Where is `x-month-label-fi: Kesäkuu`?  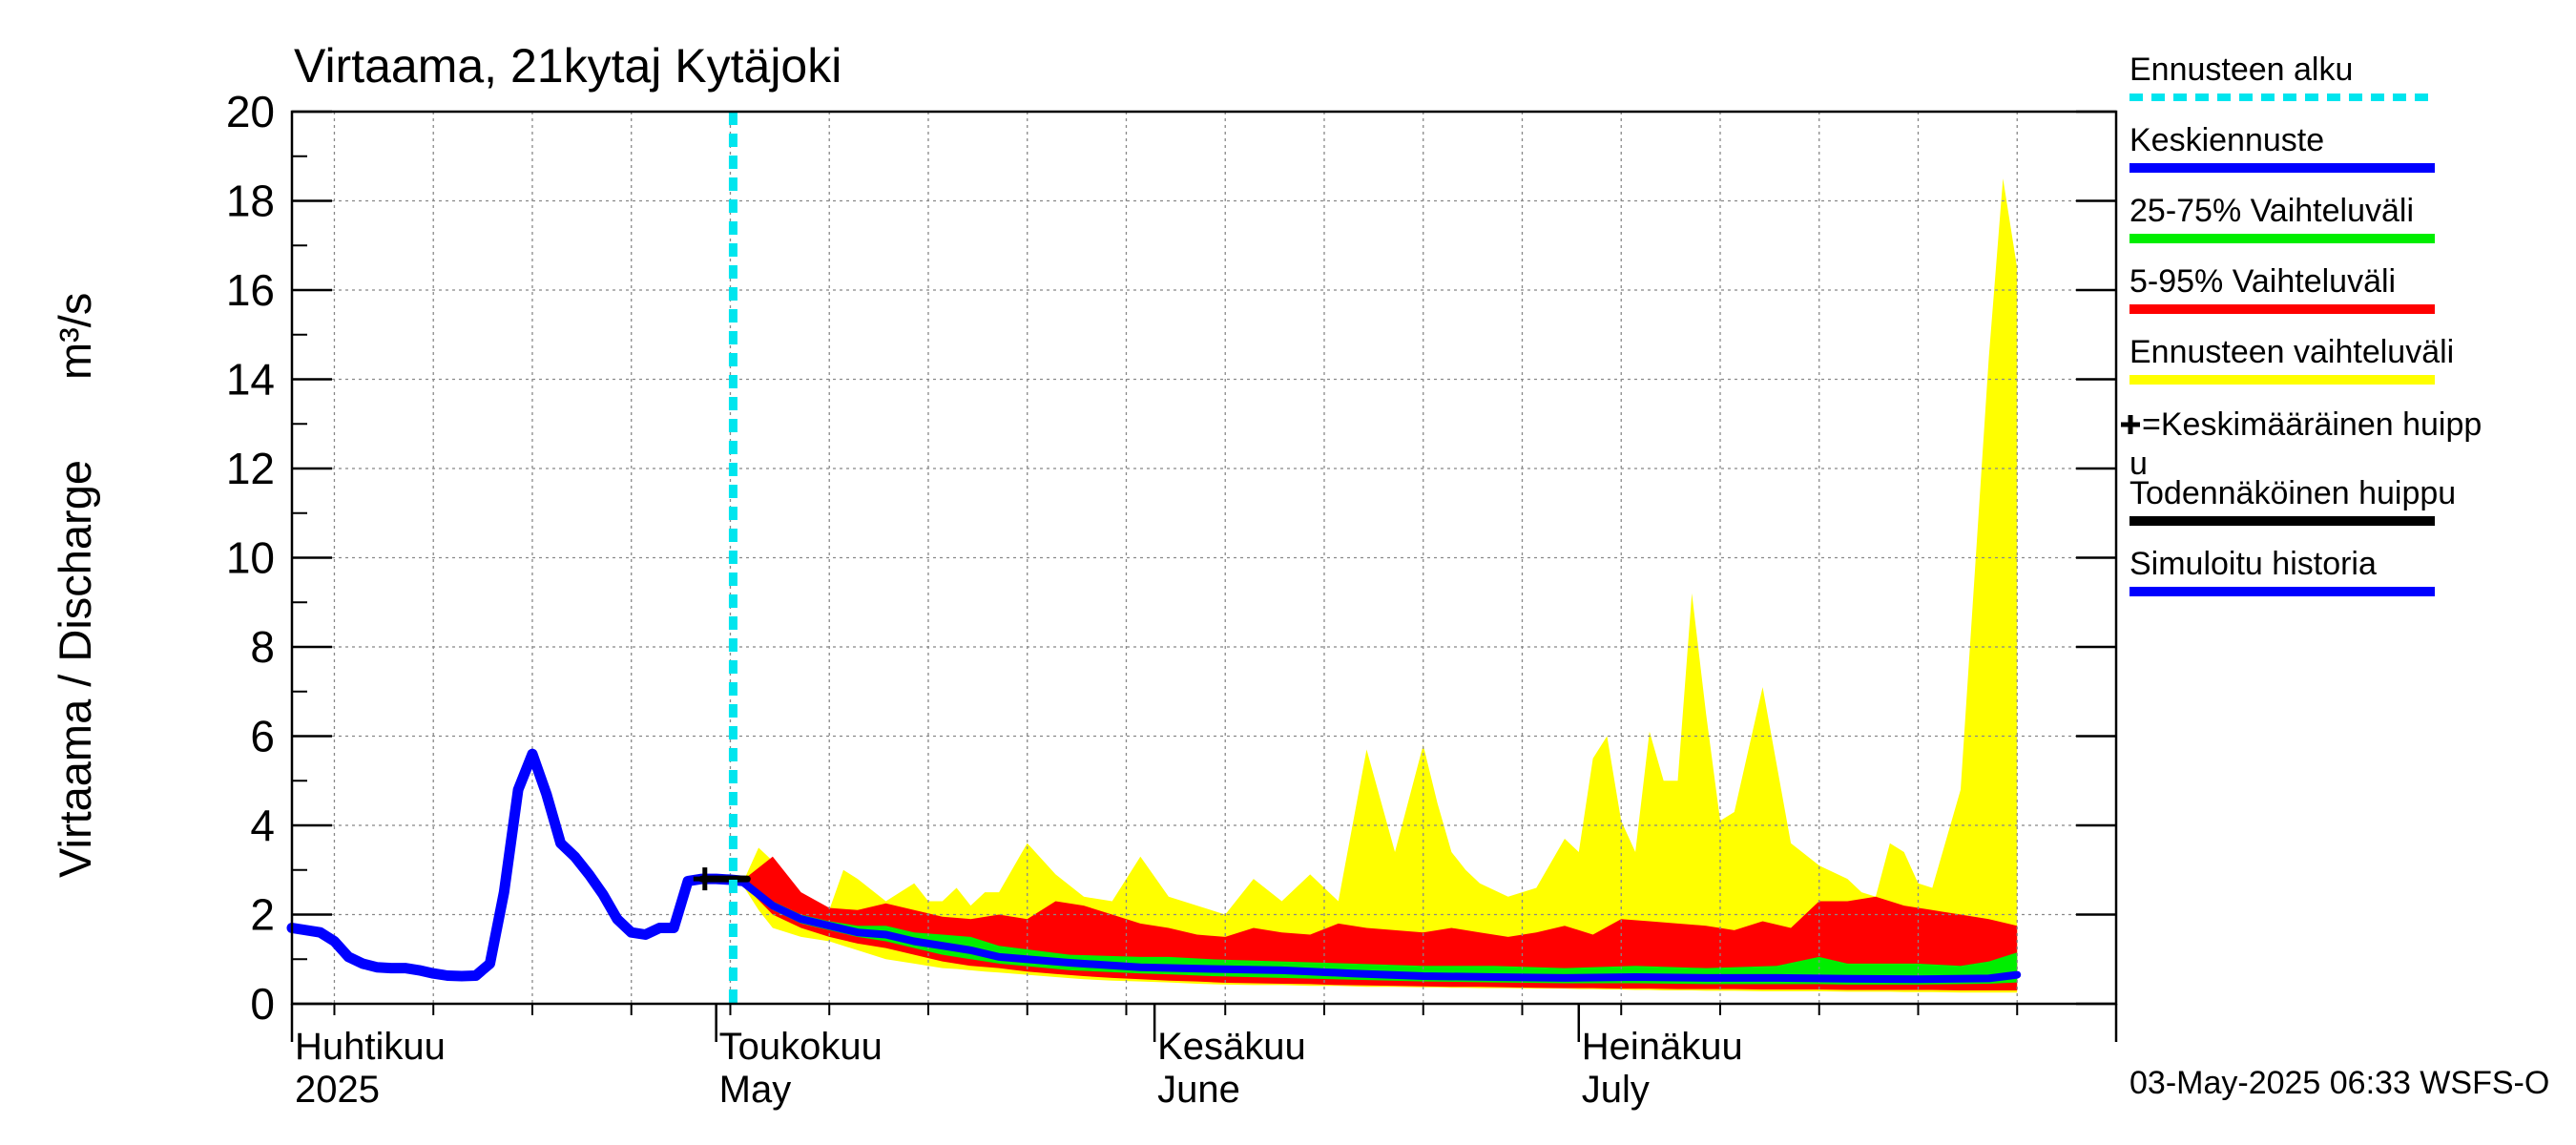
x-month-label-fi: Kesäkuu is located at coordinates (1231, 1047).